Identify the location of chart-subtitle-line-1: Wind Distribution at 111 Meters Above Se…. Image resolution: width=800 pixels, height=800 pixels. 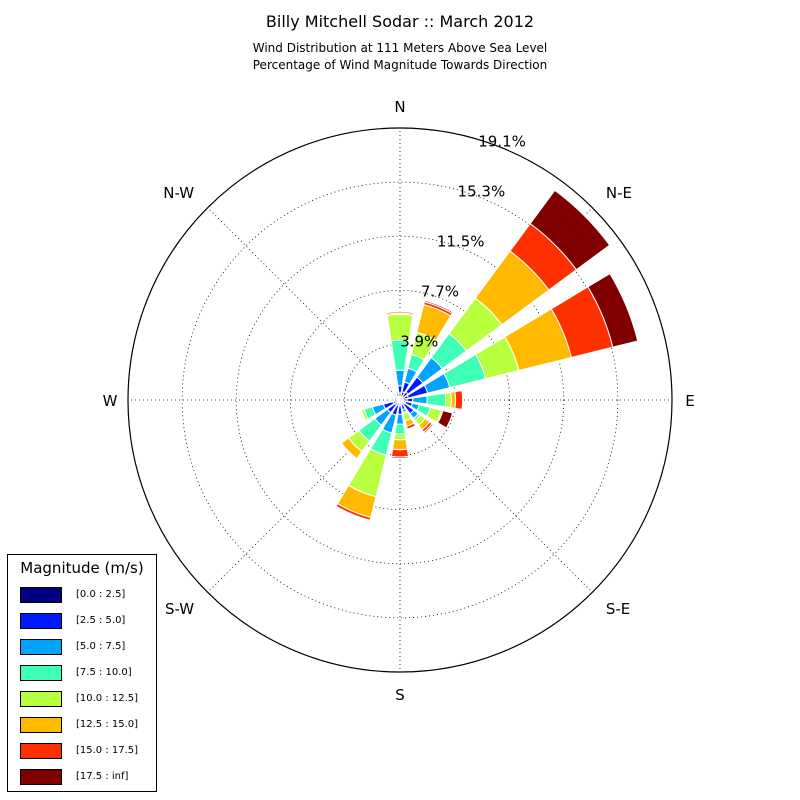
(400, 48).